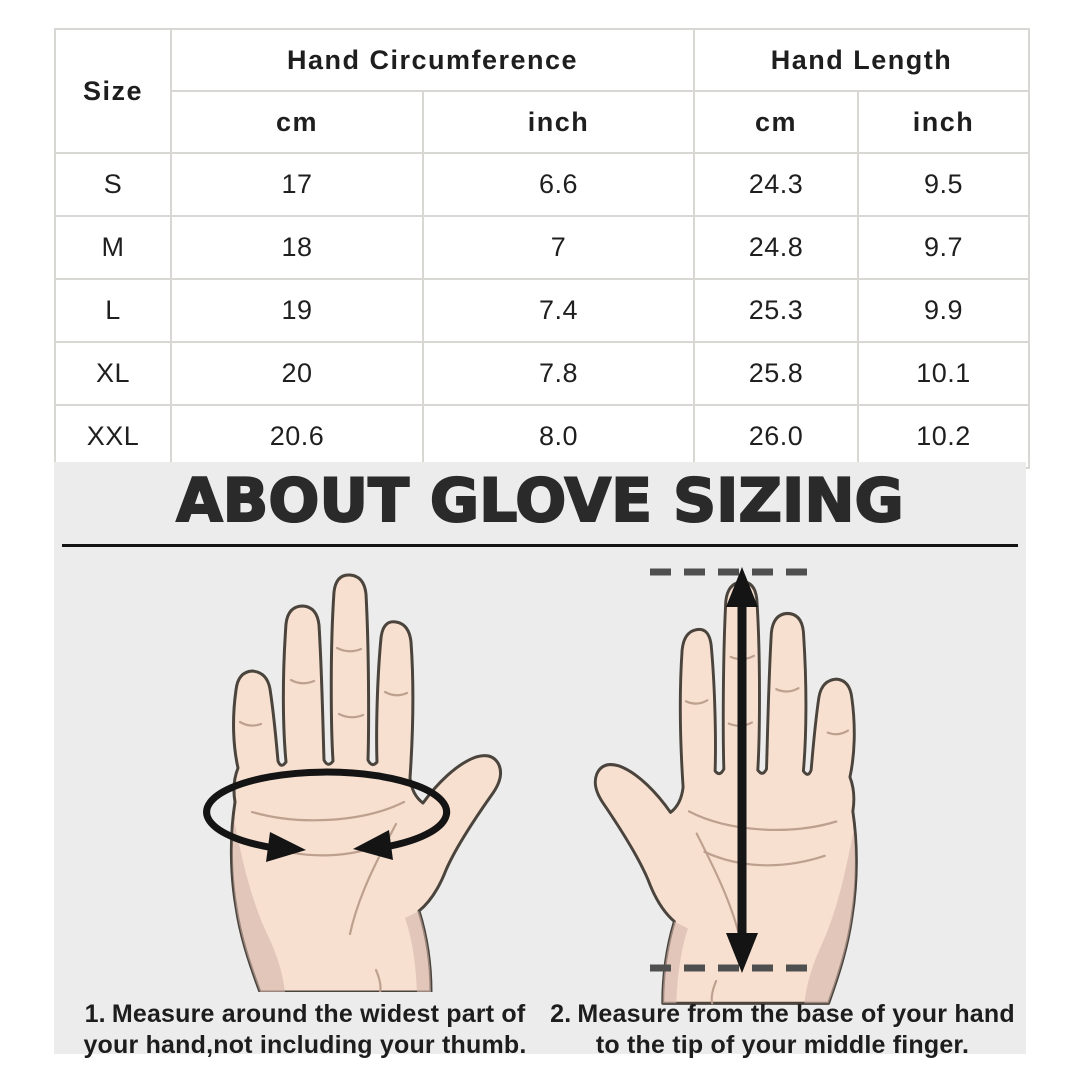 The width and height of the screenshot is (1080, 1080). I want to click on table-group-header-row: Size Hand Circumference Hand Length, so click(542, 91).